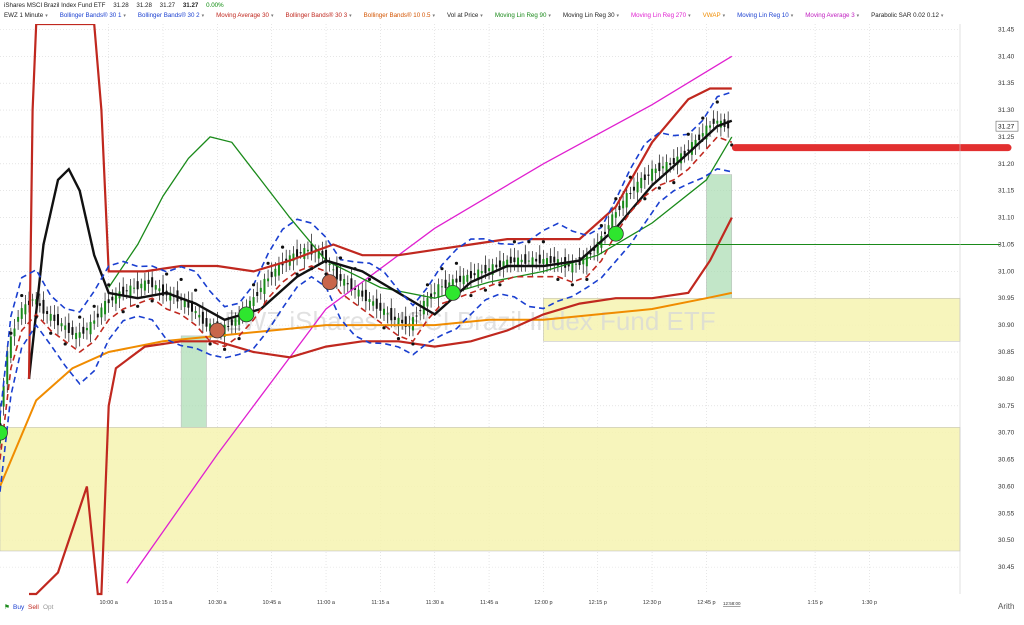  What do you see at coordinates (714, 15) in the screenshot?
I see `indicator-legend-item: VWAP ▾` at bounding box center [714, 15].